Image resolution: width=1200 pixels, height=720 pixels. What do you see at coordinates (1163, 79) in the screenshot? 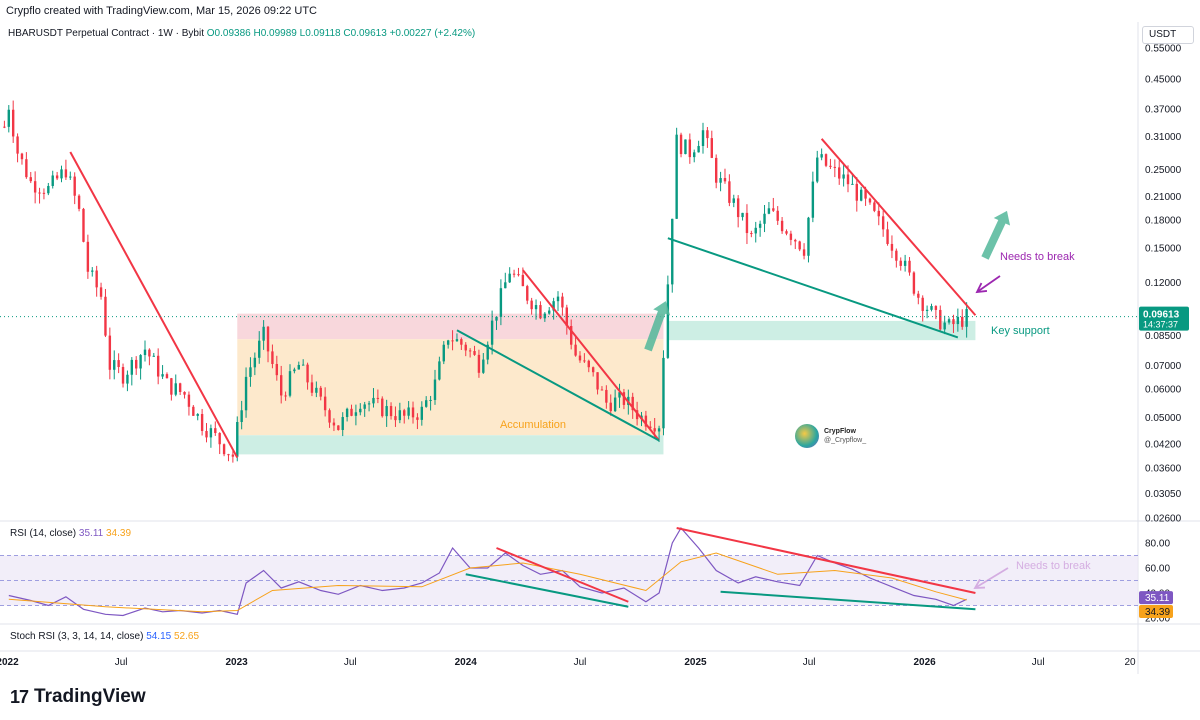
I see `price-tick-label: 0.45000` at bounding box center [1163, 79].